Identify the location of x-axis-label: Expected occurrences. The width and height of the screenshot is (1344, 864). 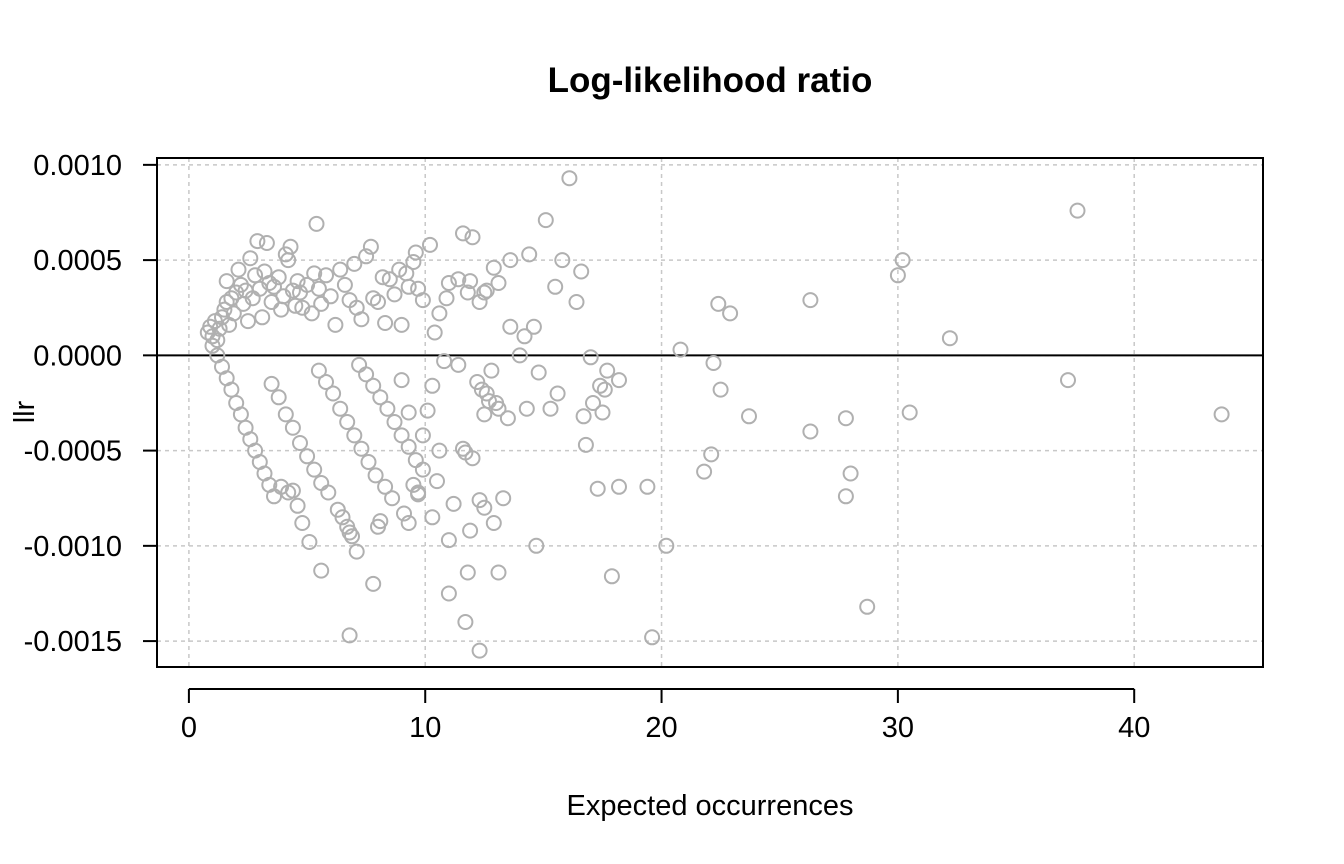
(710, 806).